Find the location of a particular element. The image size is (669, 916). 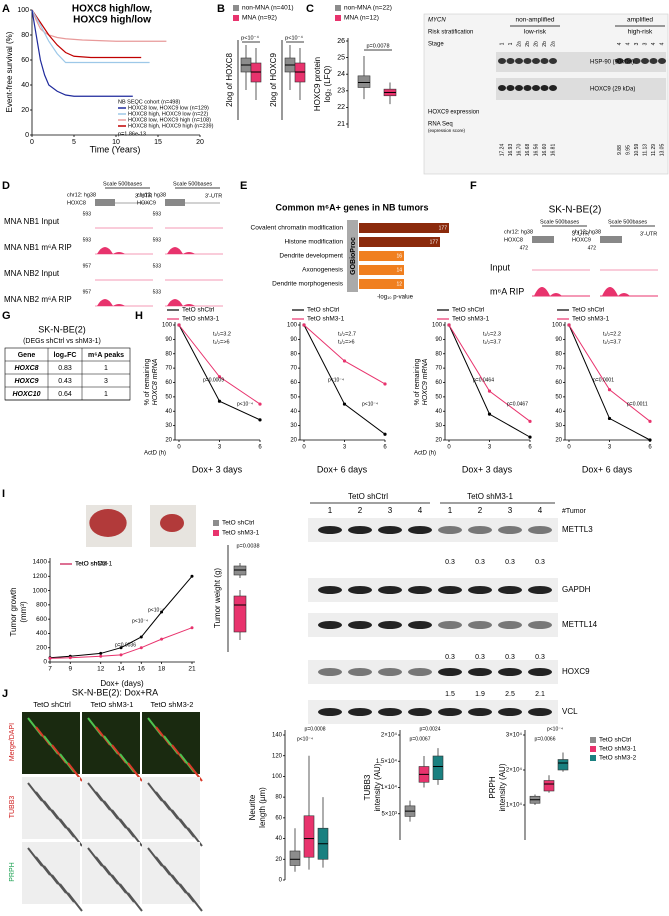

x-tick-label: 6 is located at coordinates (650, 448).